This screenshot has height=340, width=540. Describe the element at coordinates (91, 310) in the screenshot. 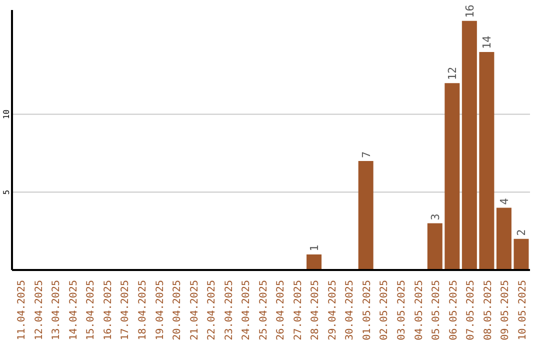

I see `x-tick-label: 15.04.2025` at that location.